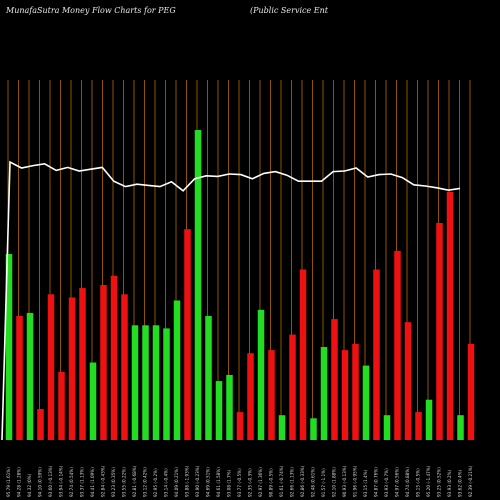  What do you see at coordinates (50, 481) in the screenshot?
I see `x-tick-label: 93.60 (-0.13%)` at bounding box center [50, 481].